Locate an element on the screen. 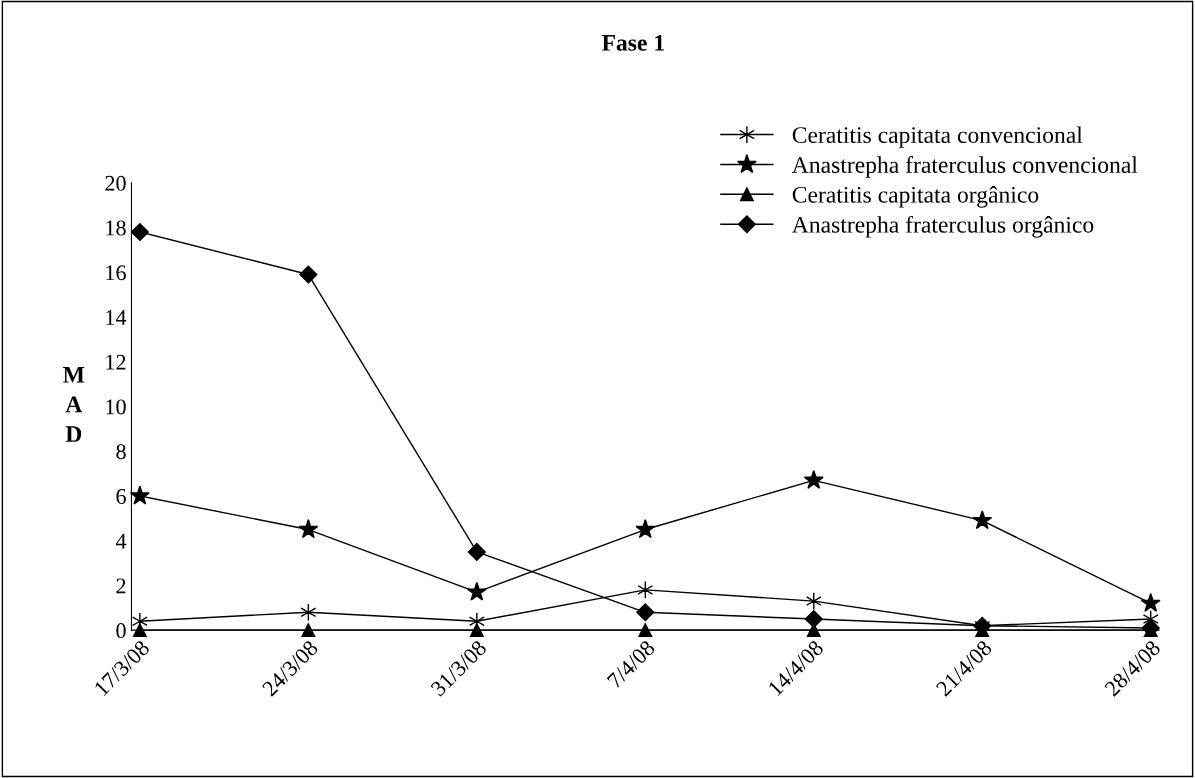  legend-label: Ceratitis capitata convencional is located at coordinates (937, 137).